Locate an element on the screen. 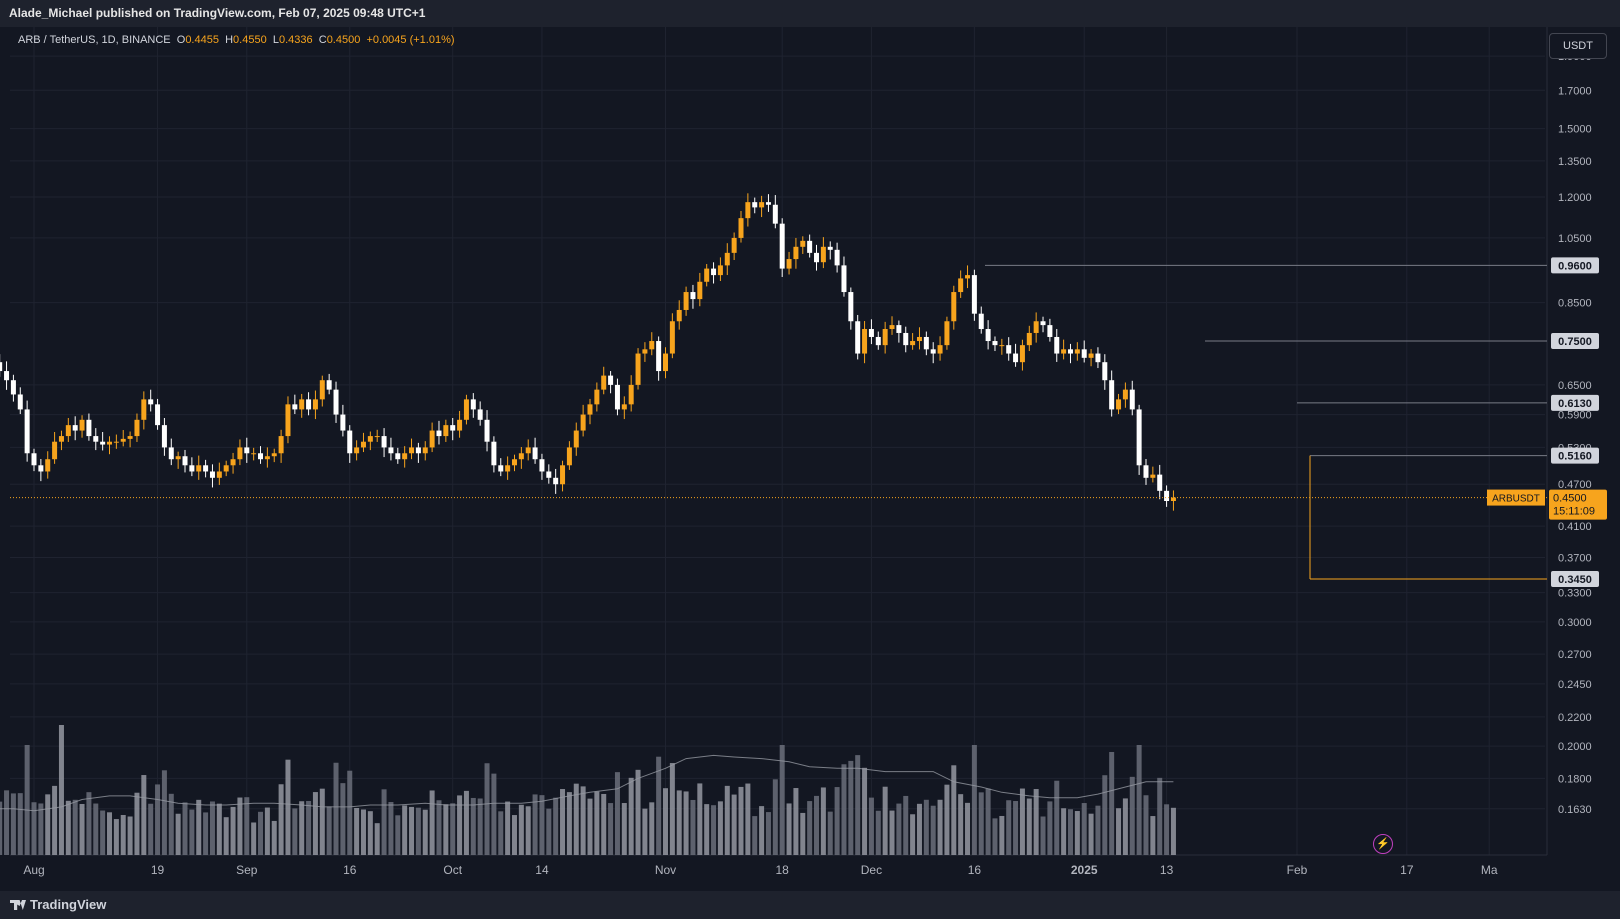 The image size is (1620, 919). symbol-tag is located at coordinates (1516, 497).